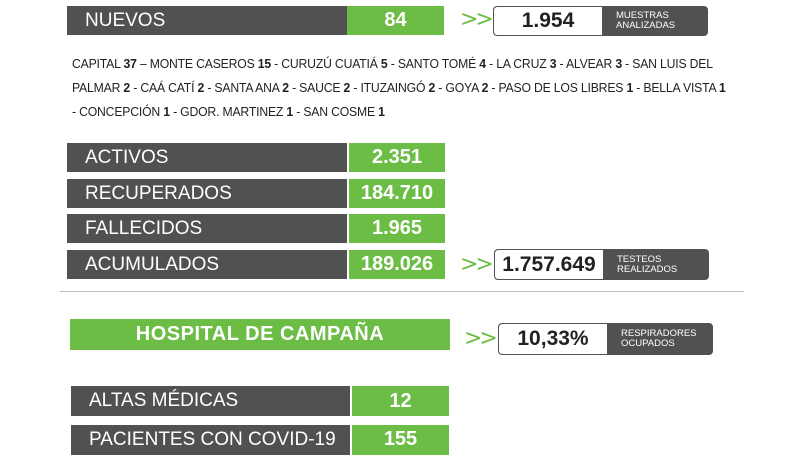 This screenshot has height=455, width=800. I want to click on nuevos-value: 84, so click(395, 20).